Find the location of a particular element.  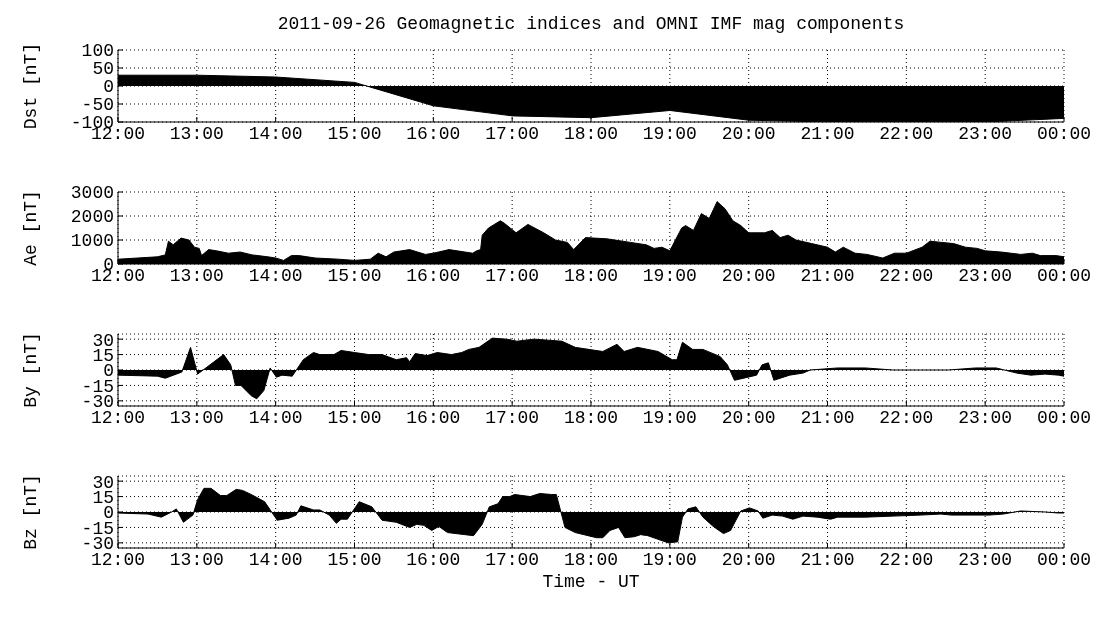

y-tick-label: 0 is located at coordinates (108, 87).